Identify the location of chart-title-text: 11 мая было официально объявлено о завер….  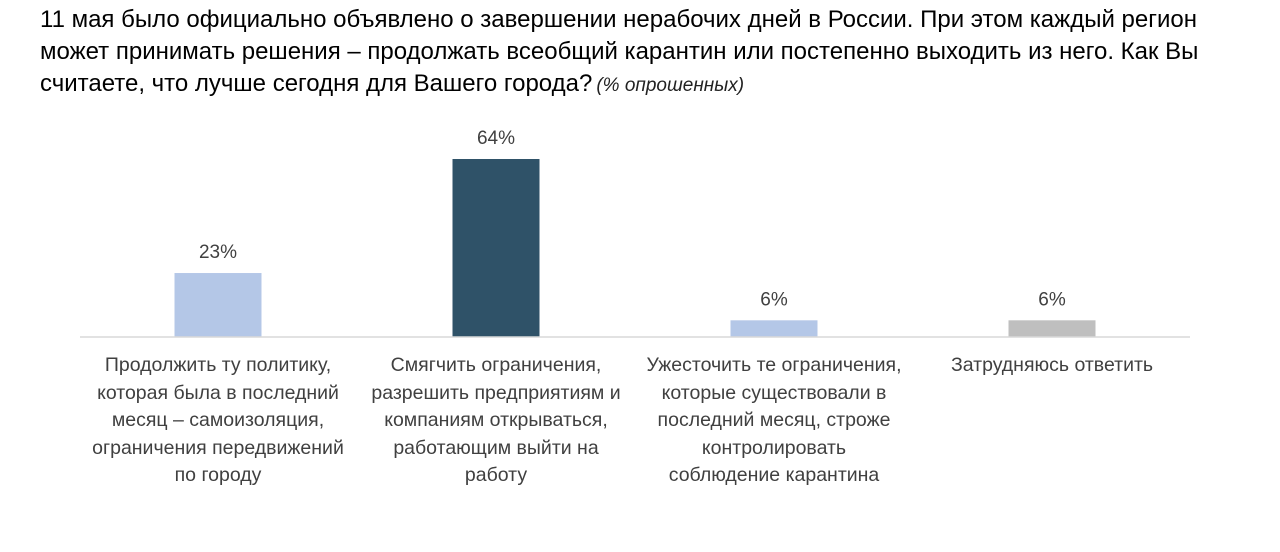
(619, 51).